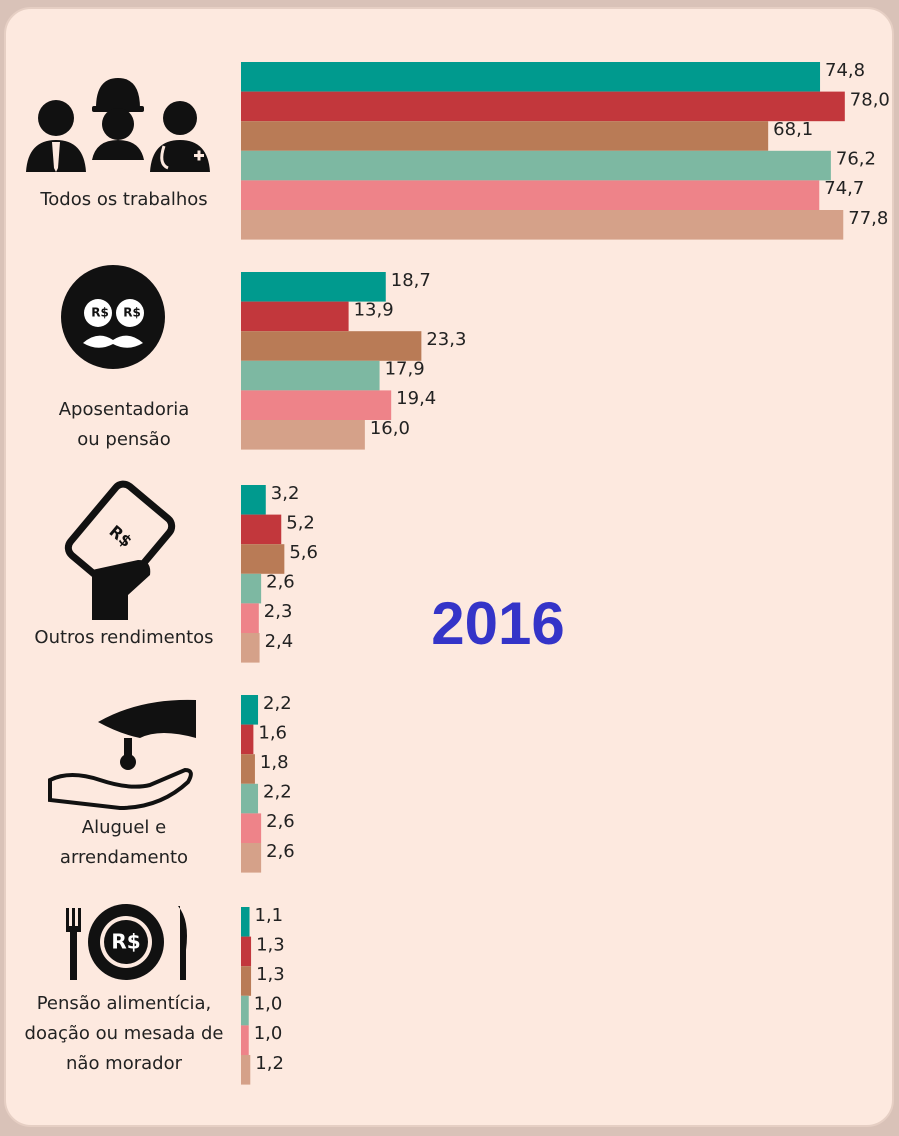 The image size is (899, 1136). What do you see at coordinates (793, 129) in the screenshot?
I see `value-label: 68,1` at bounding box center [793, 129].